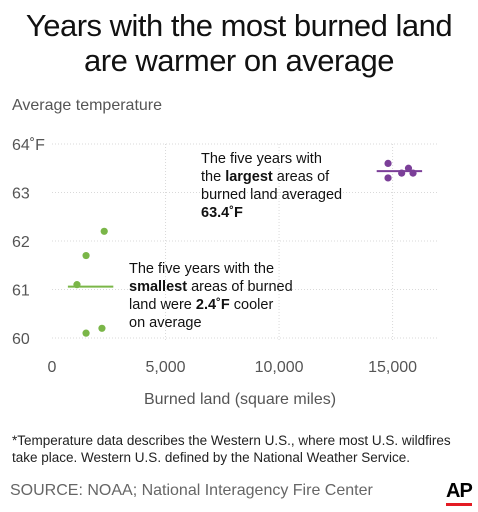  Describe the element at coordinates (279, 367) in the screenshot. I see `x-tick-label: 10,000` at that location.